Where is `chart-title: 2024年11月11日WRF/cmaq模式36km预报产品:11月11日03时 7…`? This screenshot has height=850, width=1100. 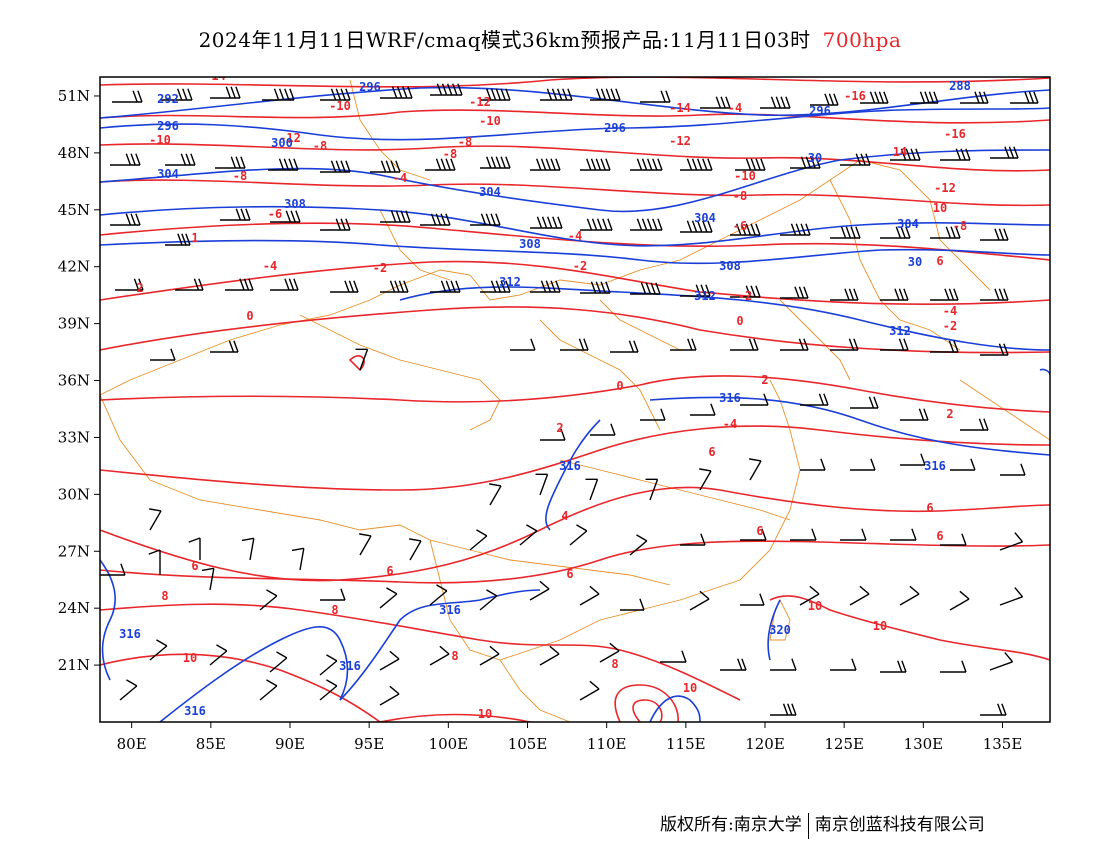 chart-title: 2024年11月11日WRF/cmaq模式36km预报产品:11月11日03时 7… is located at coordinates (550, 38).